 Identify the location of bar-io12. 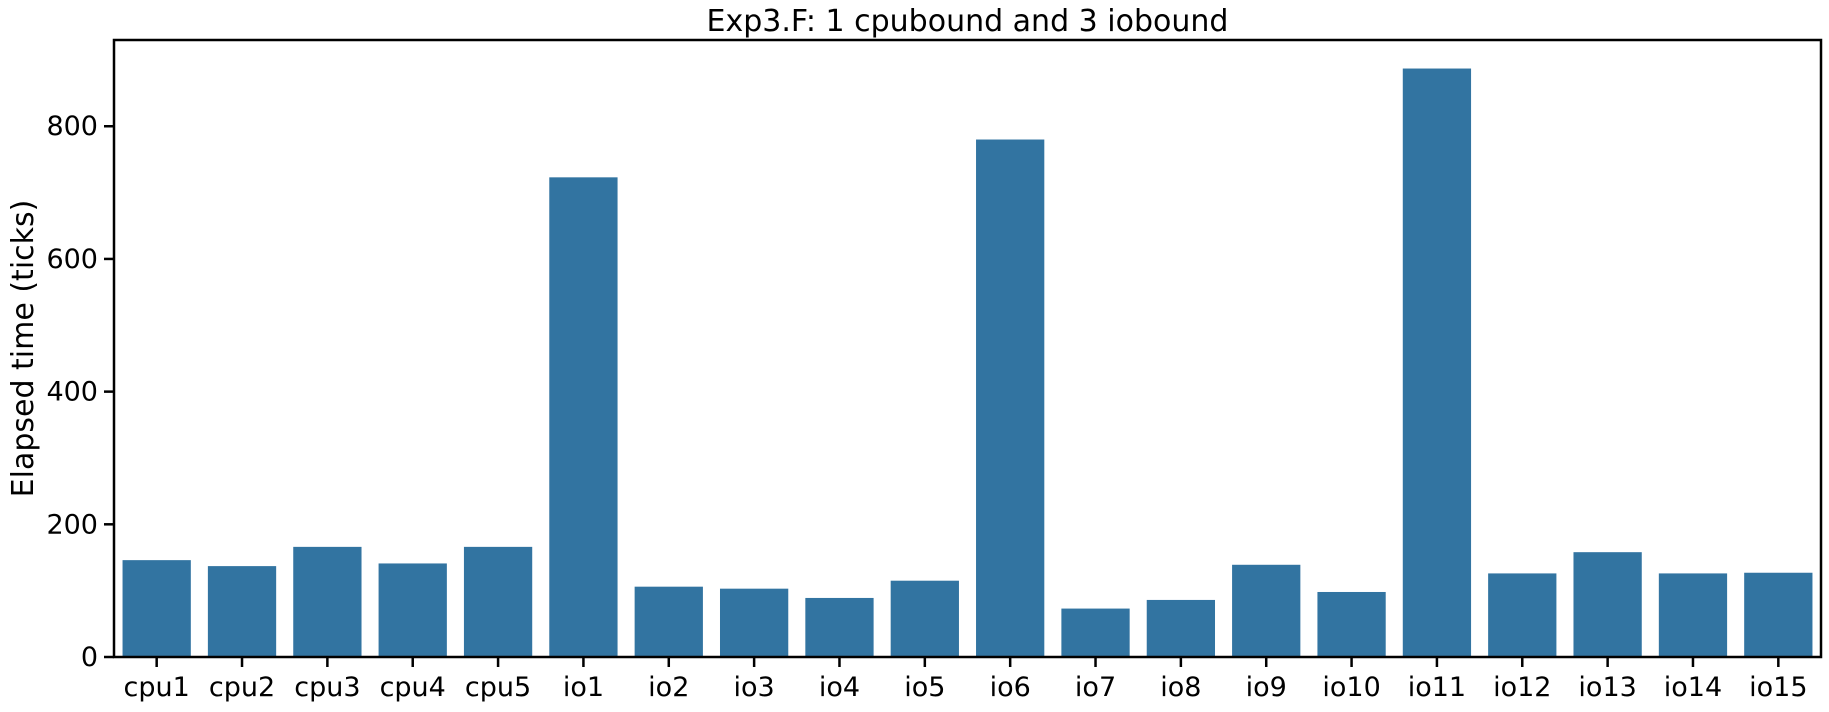
(1522, 615).